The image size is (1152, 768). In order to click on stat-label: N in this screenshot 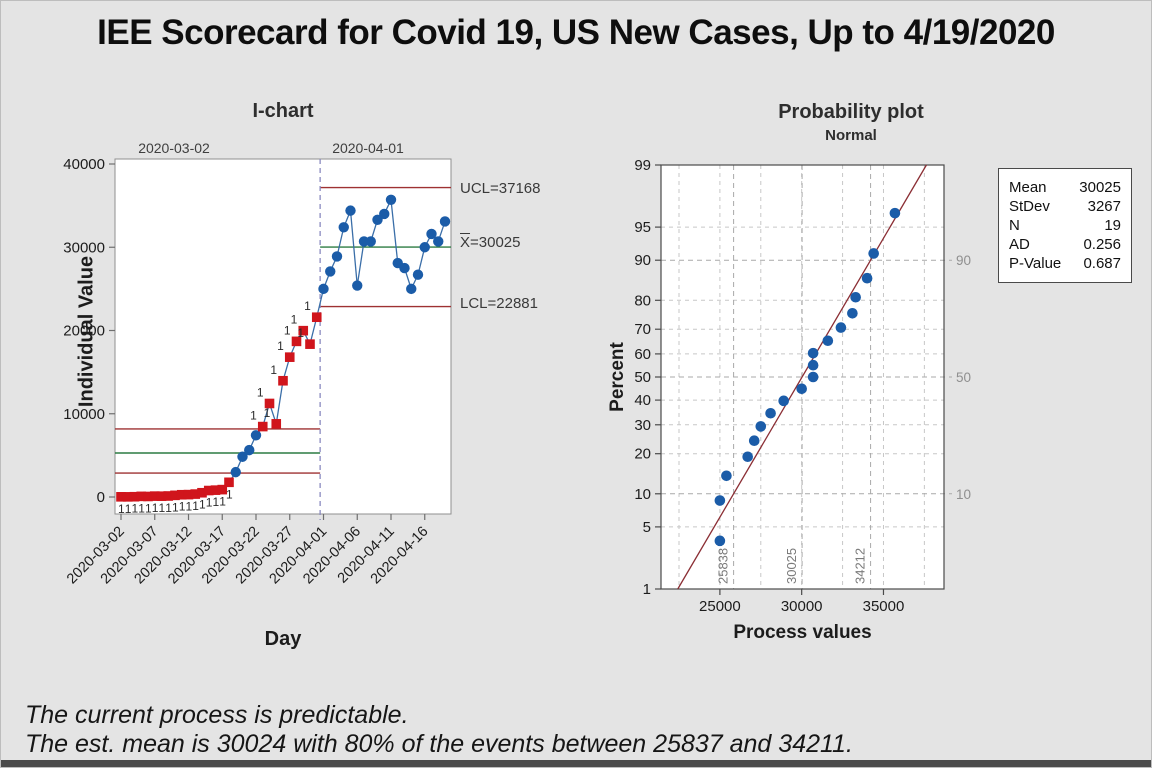, I will do `click(1014, 225)`.